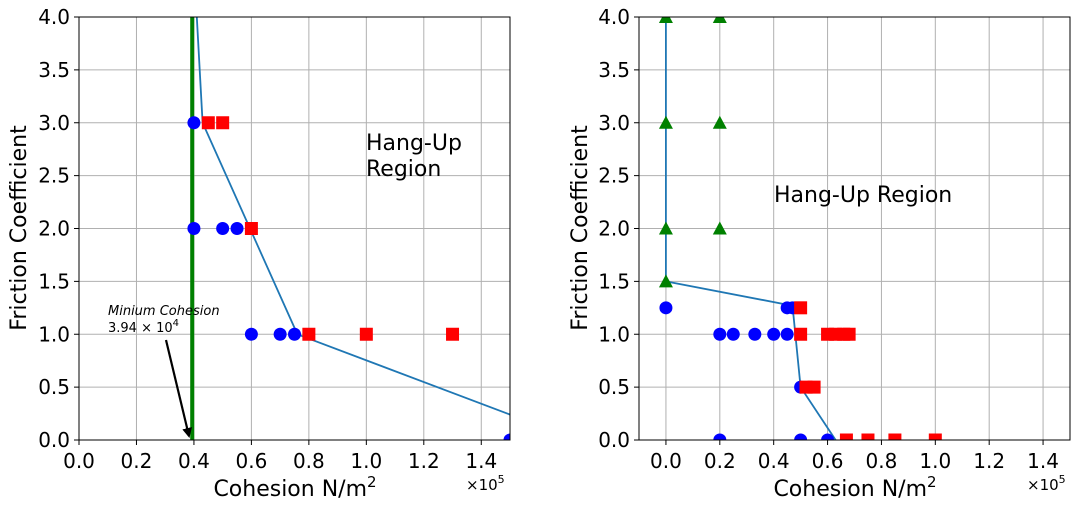 The width and height of the screenshot is (1082, 510). What do you see at coordinates (481, 461) in the screenshot?
I see `left-x-tick-label-7: 1.4` at bounding box center [481, 461].